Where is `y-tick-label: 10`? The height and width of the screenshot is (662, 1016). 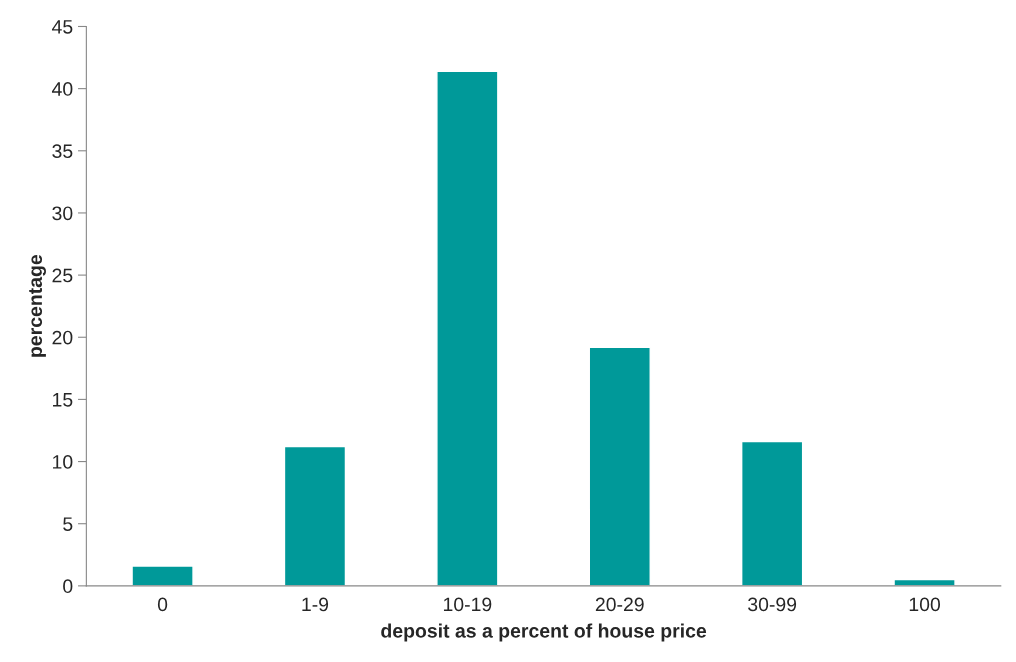
y-tick-label: 10 is located at coordinates (63, 462).